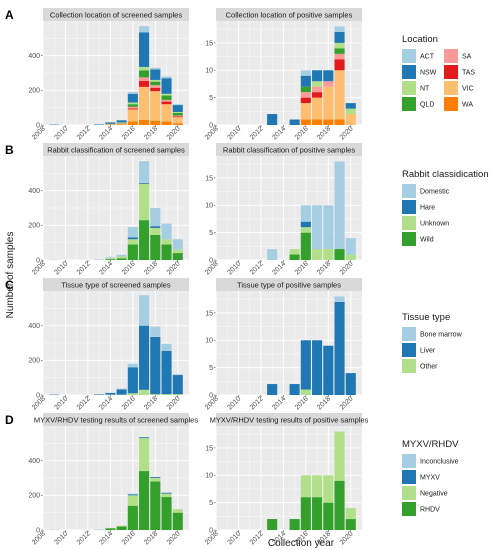 This screenshot has width=493, height=550. What do you see at coordinates (429, 367) in the screenshot?
I see `legend-label: Other` at bounding box center [429, 367].